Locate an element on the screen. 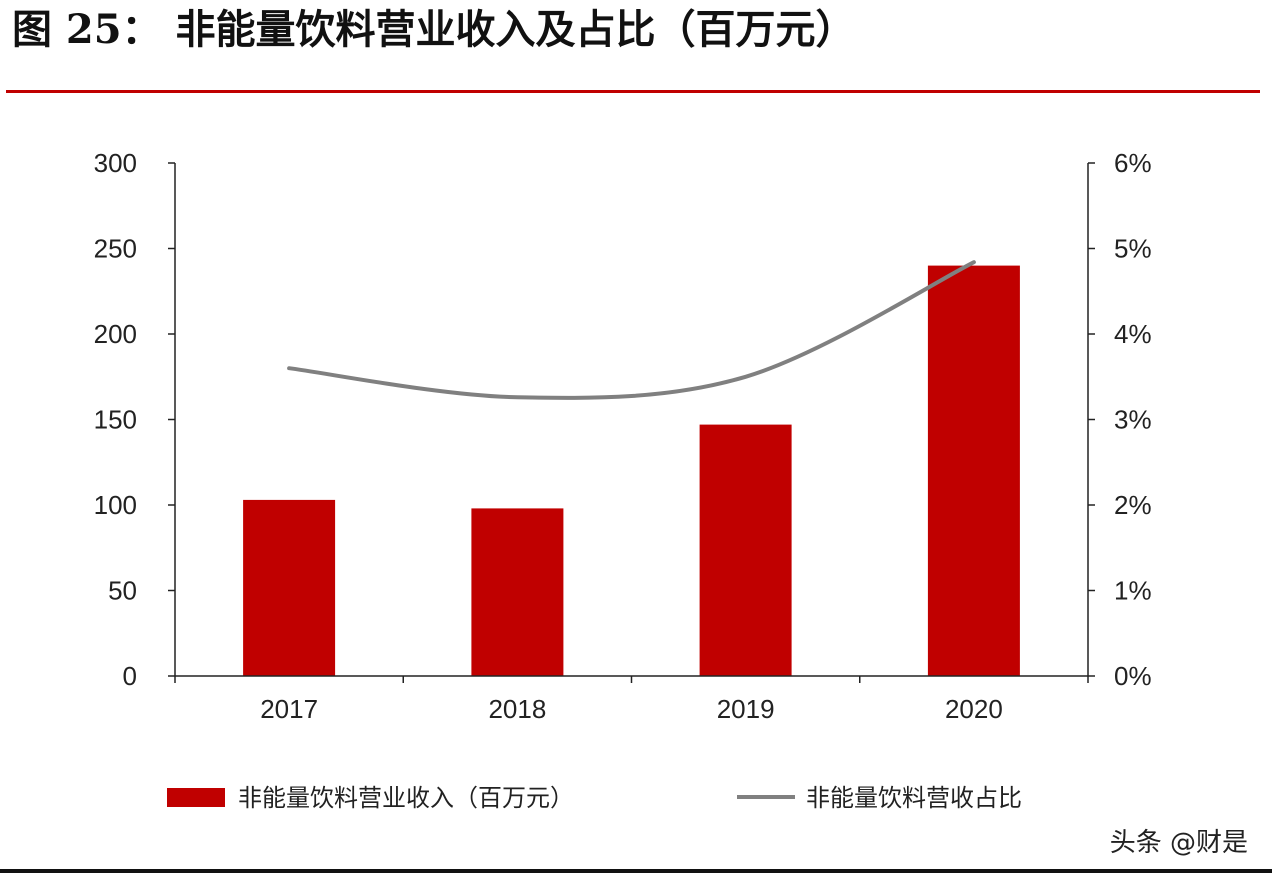 The image size is (1272, 880). y-right-tick-label: 5% is located at coordinates (1133, 249).